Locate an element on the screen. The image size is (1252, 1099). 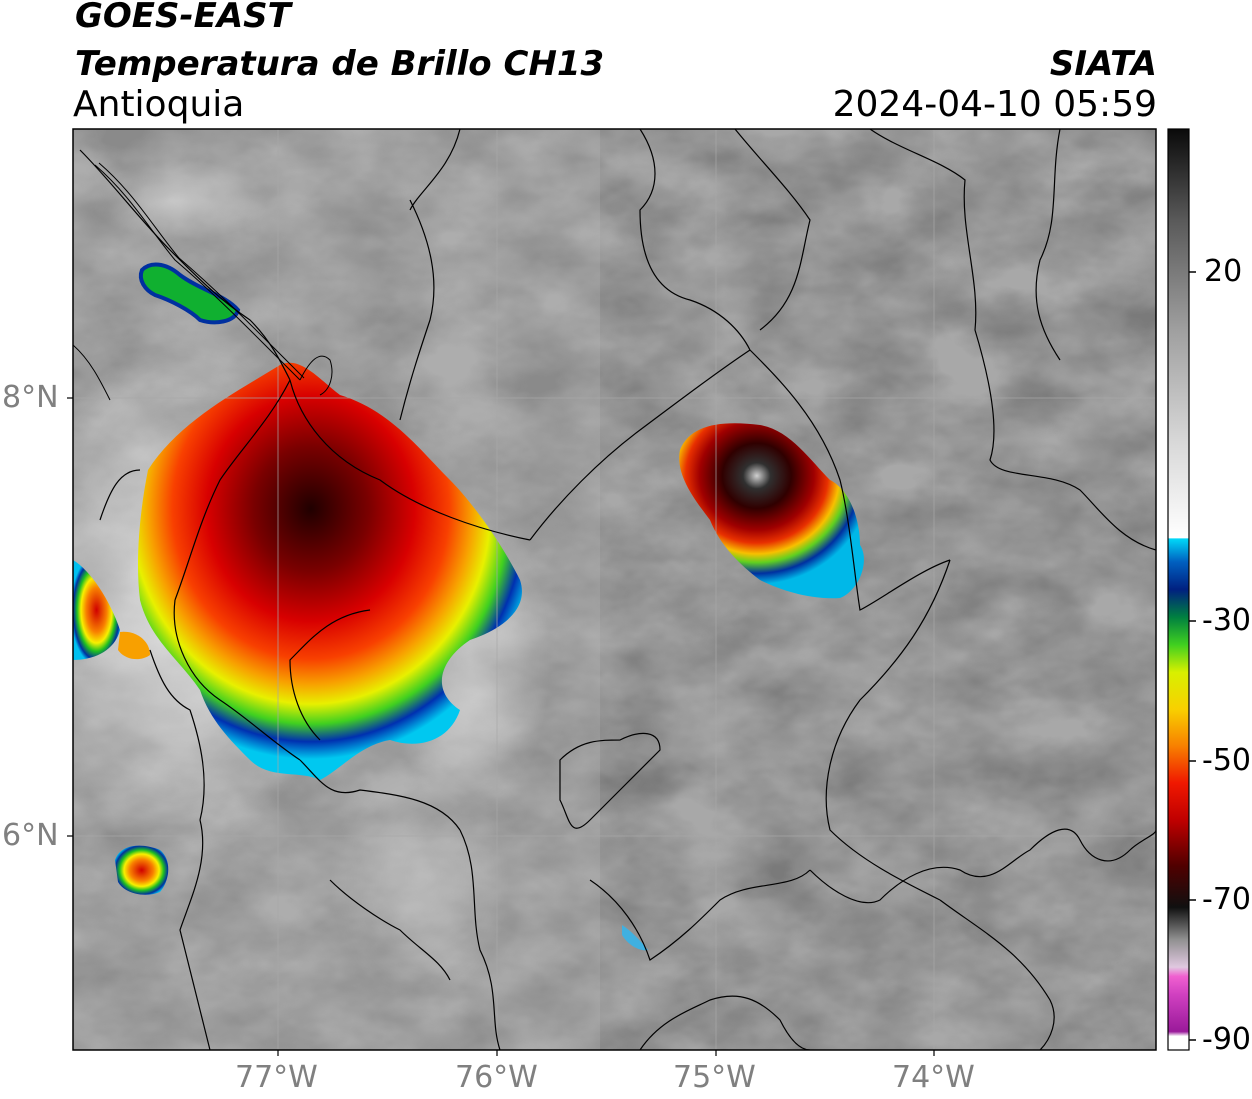
colorbar is located at coordinates (1178, 589).